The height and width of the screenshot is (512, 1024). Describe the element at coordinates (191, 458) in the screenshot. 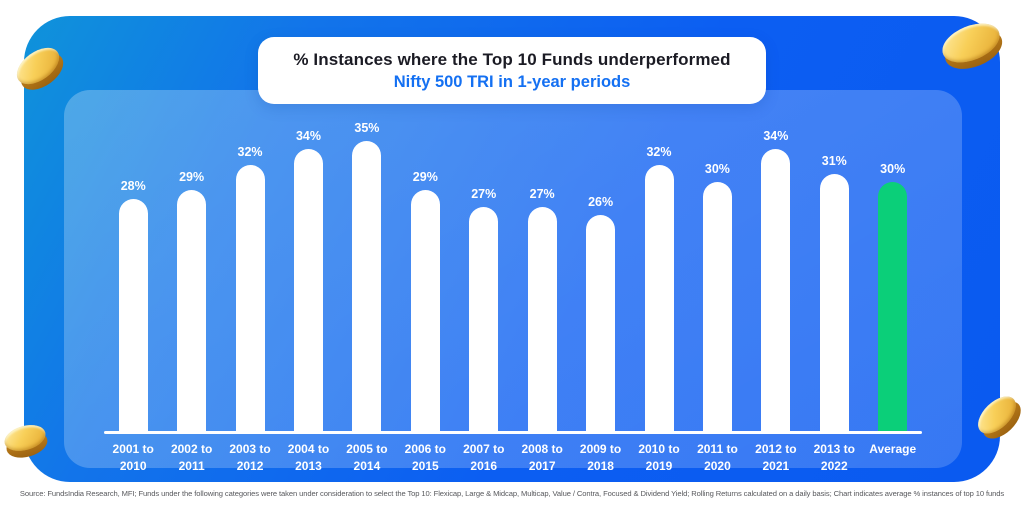

I see `axis-category-label: 2002 to 2011` at that location.